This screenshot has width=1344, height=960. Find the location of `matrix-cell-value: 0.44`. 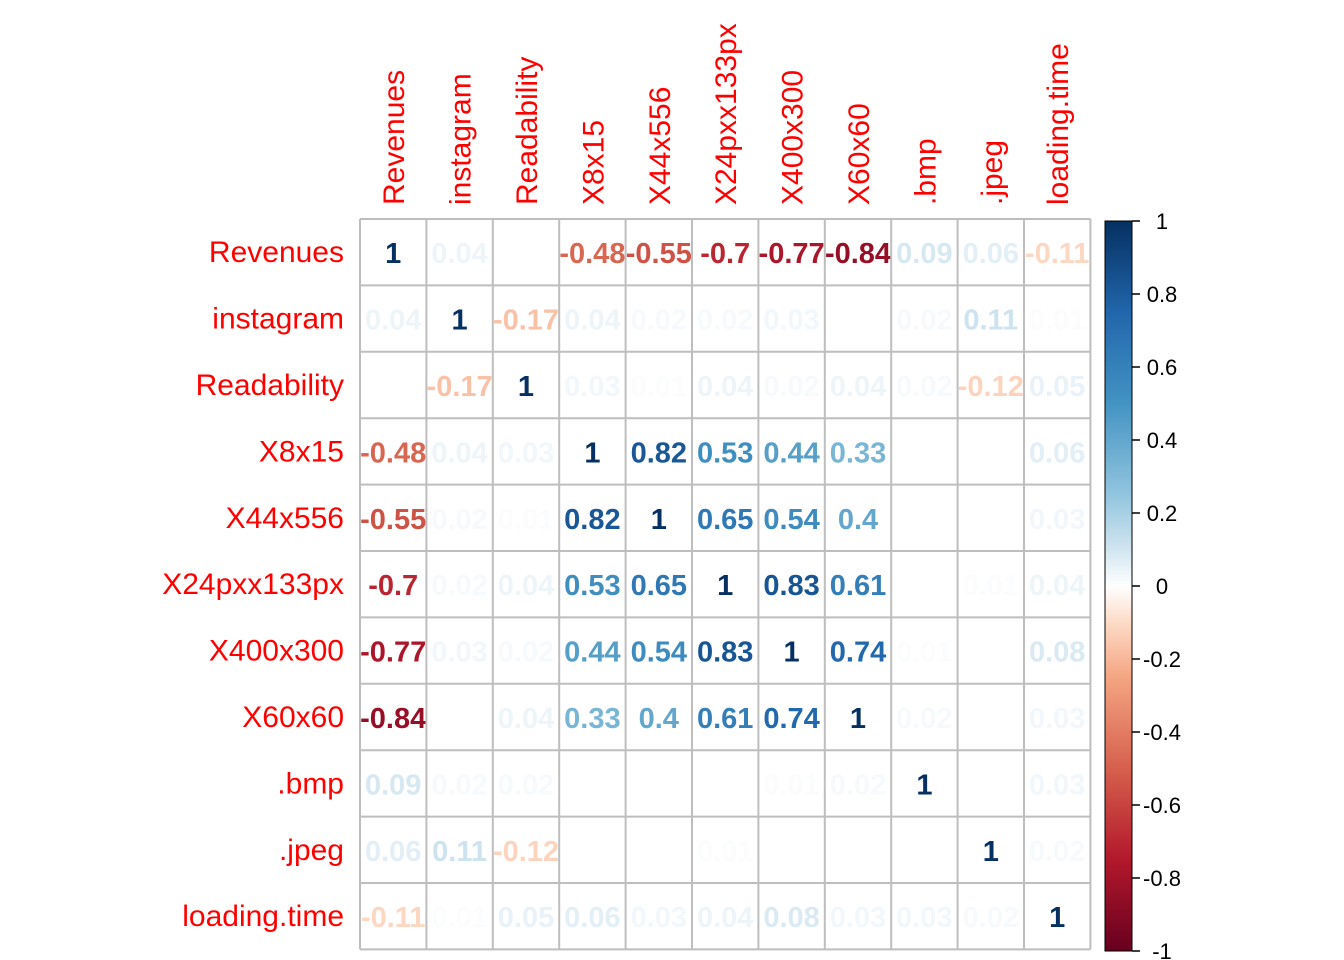

matrix-cell-value: 0.44 is located at coordinates (791, 453).